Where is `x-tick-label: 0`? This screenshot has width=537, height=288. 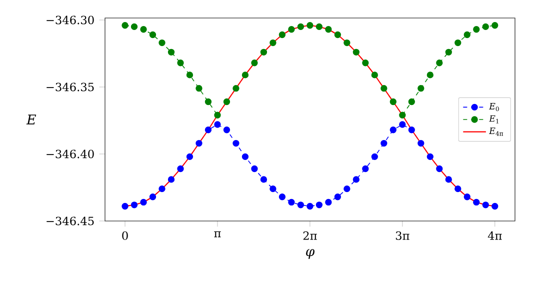
x-tick-label: 0 is located at coordinates (125, 235).